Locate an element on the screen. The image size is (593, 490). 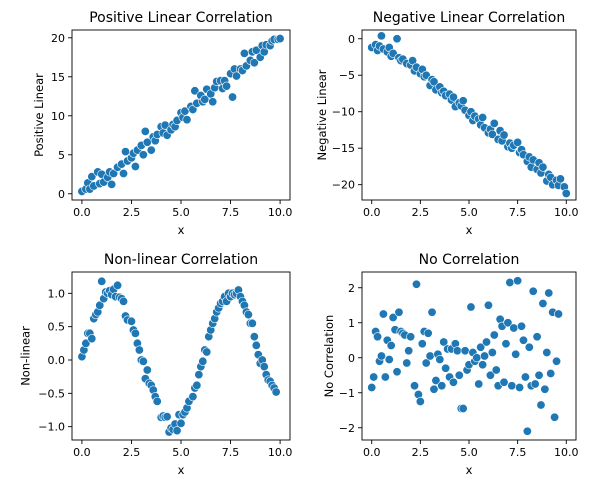
y-tick-label: −20 is located at coordinates (343, 185).